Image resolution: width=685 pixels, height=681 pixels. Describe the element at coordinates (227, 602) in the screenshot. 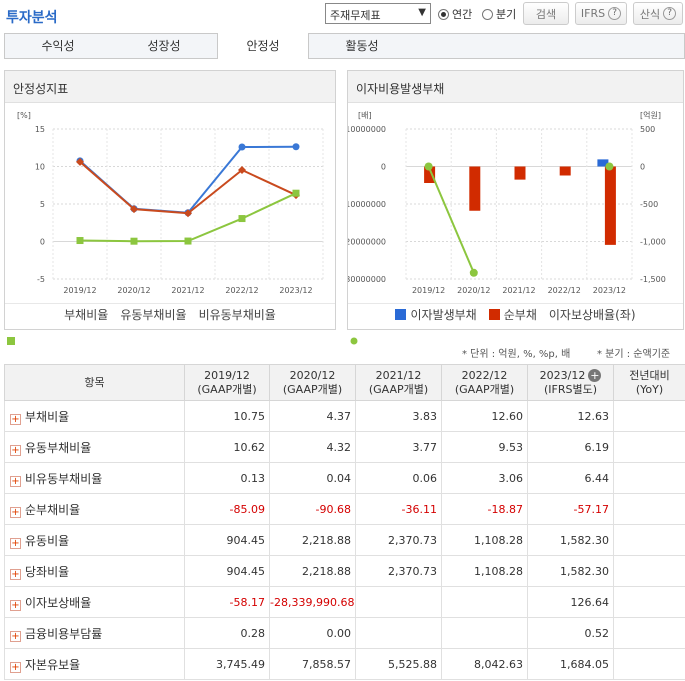

I see `value-cell: -58.17` at that location.